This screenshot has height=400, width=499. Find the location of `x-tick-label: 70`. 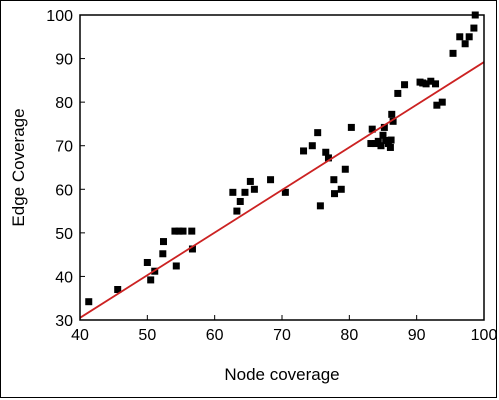

x-tick-label: 70 is located at coordinates (282, 335).